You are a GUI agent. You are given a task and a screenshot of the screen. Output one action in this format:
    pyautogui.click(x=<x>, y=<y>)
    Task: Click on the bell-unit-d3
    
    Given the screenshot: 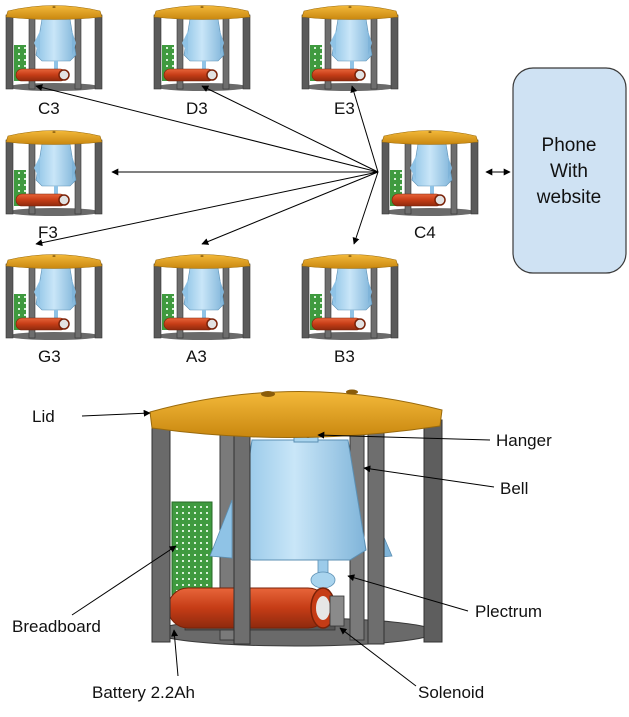 What is the action you would take?
    pyautogui.click(x=202, y=48)
    